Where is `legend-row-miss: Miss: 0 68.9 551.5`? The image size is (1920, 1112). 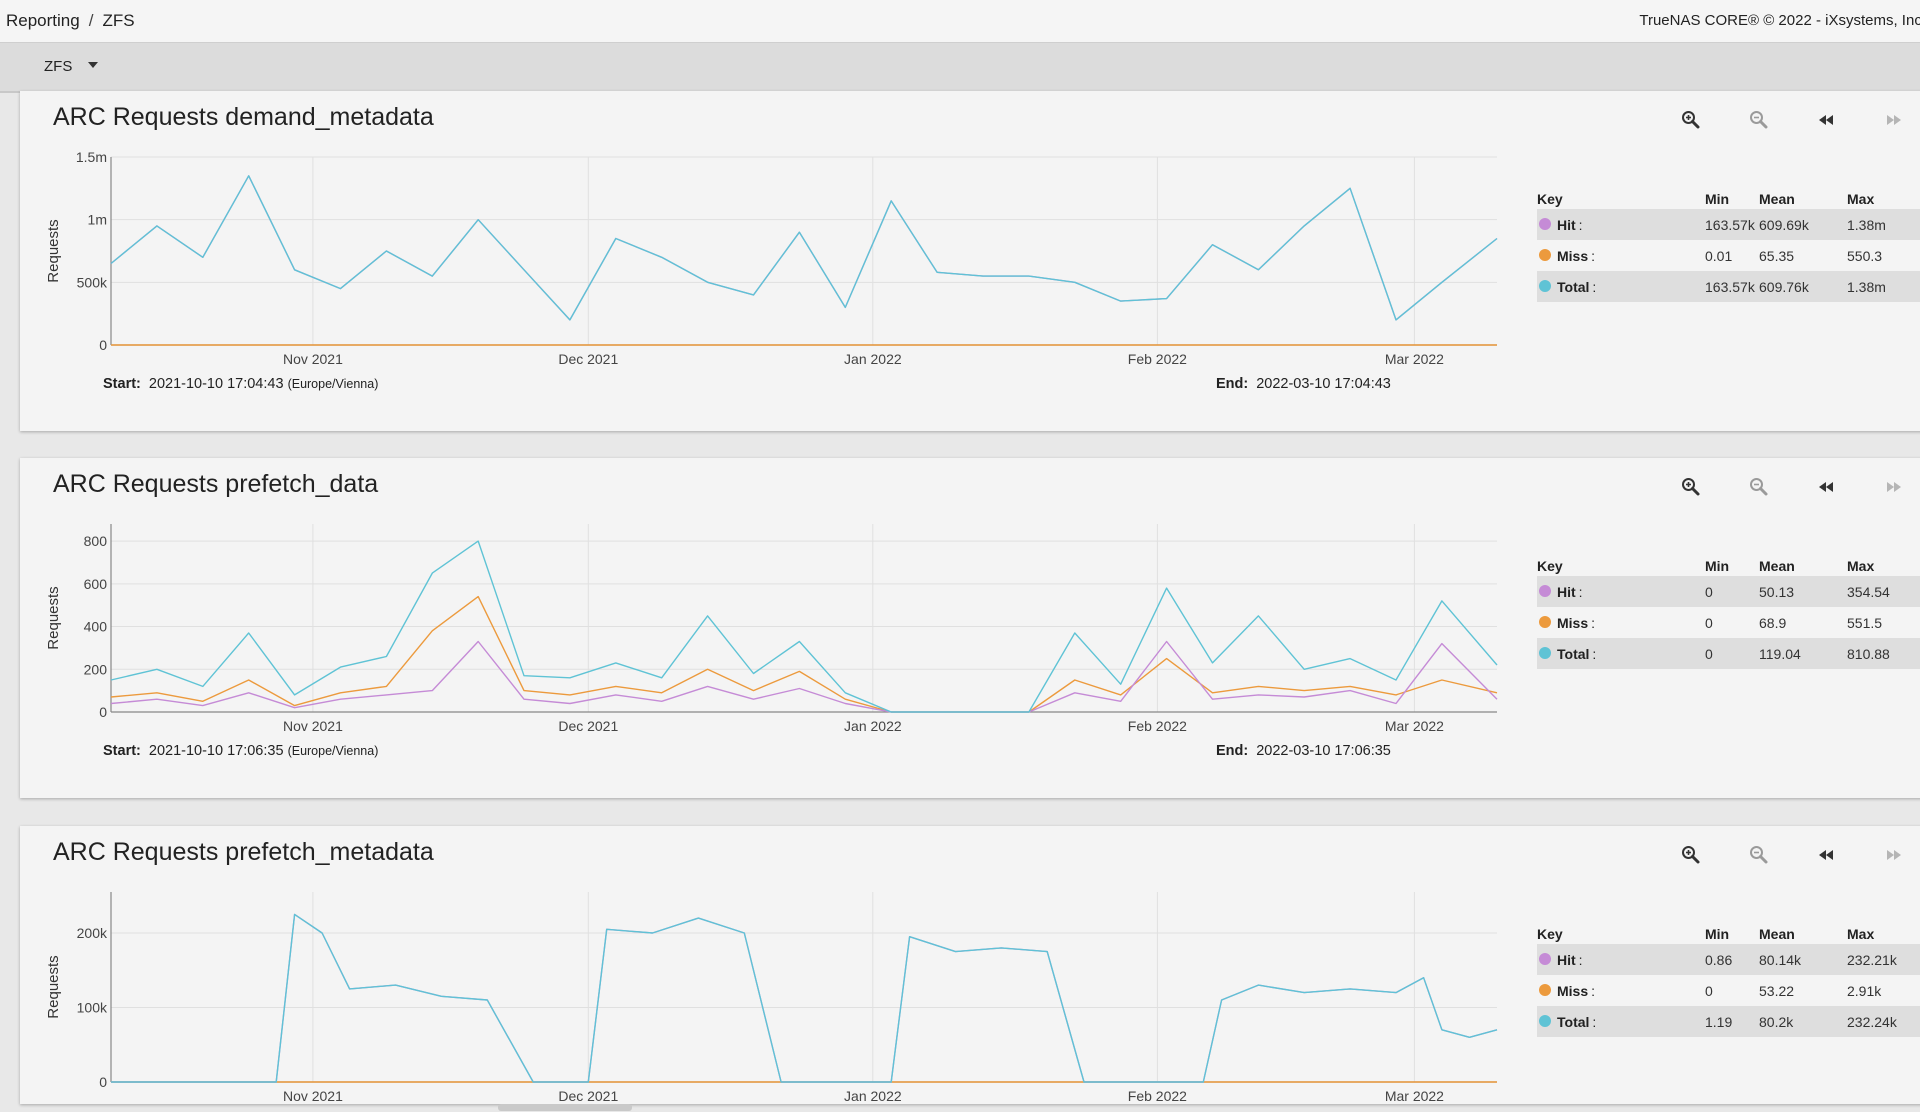 legend-row-miss: Miss: 0 68.9 551.5 is located at coordinates (1728, 622).